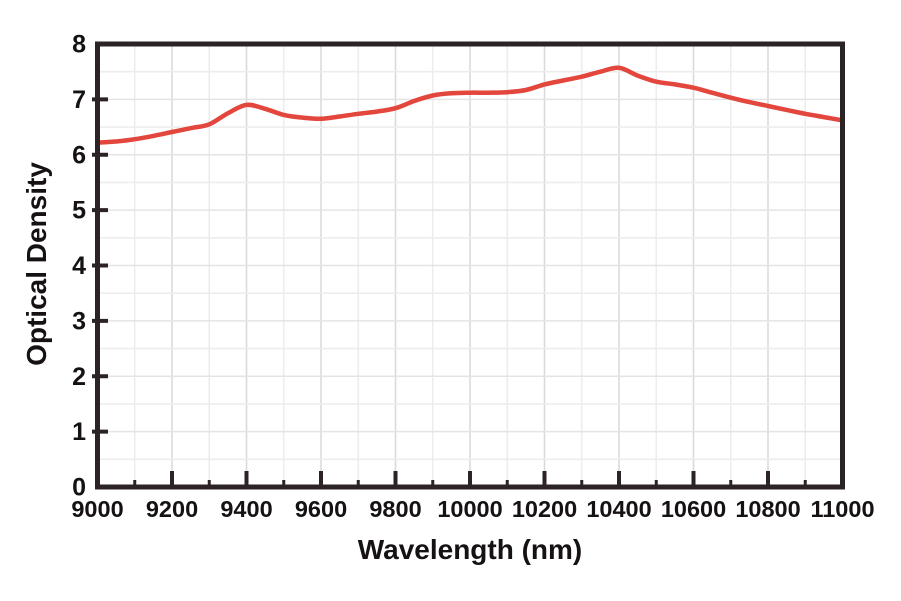 The width and height of the screenshot is (901, 601). Describe the element at coordinates (79, 432) in the screenshot. I see `y-tick-label: 1` at that location.